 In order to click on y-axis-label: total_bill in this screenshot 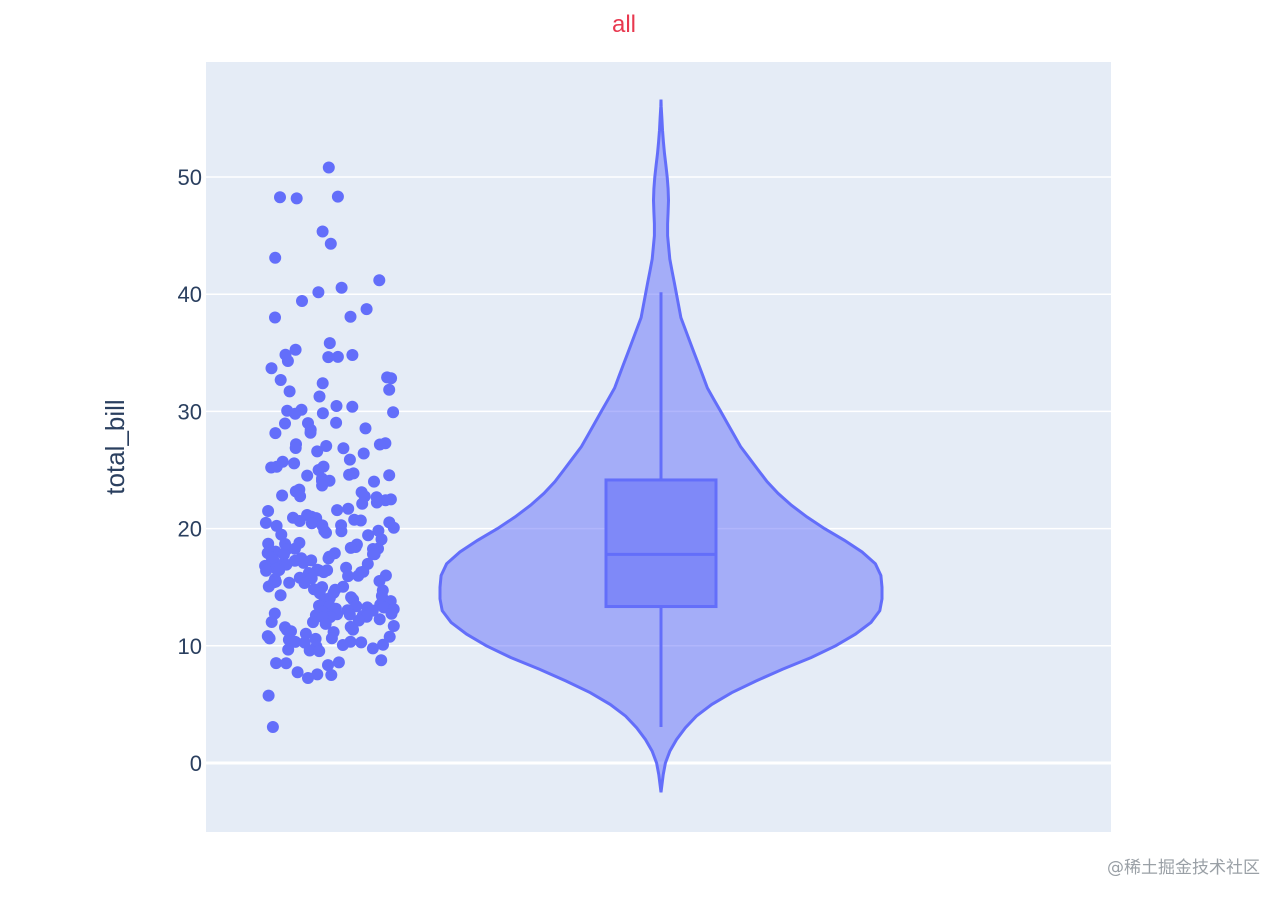, I will do `click(115, 446)`.